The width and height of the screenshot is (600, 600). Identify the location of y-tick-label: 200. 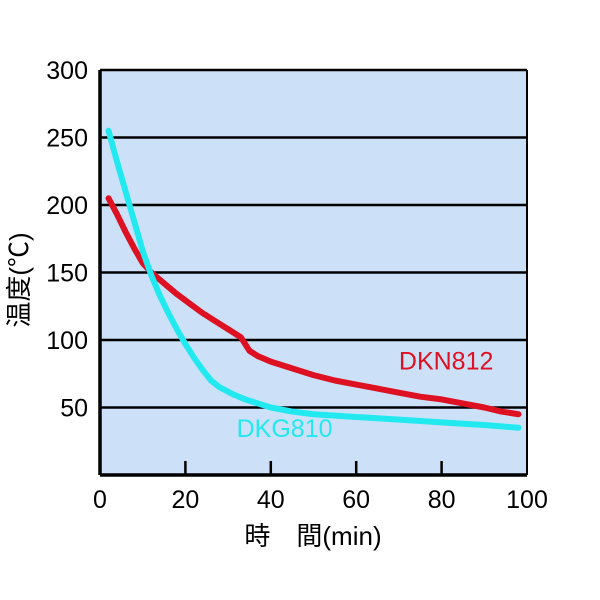
(67, 206).